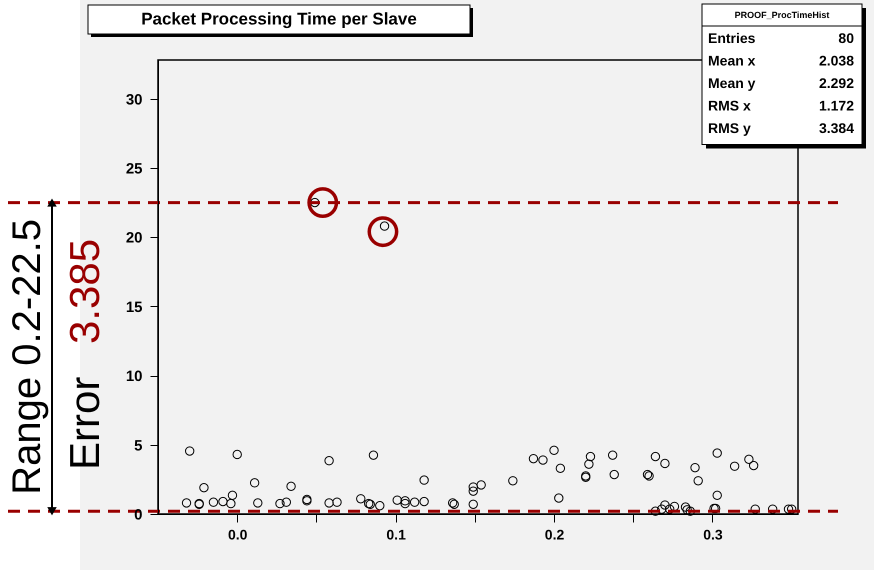  What do you see at coordinates (238, 534) in the screenshot?
I see `x-tick-label: 0.0` at bounding box center [238, 534].